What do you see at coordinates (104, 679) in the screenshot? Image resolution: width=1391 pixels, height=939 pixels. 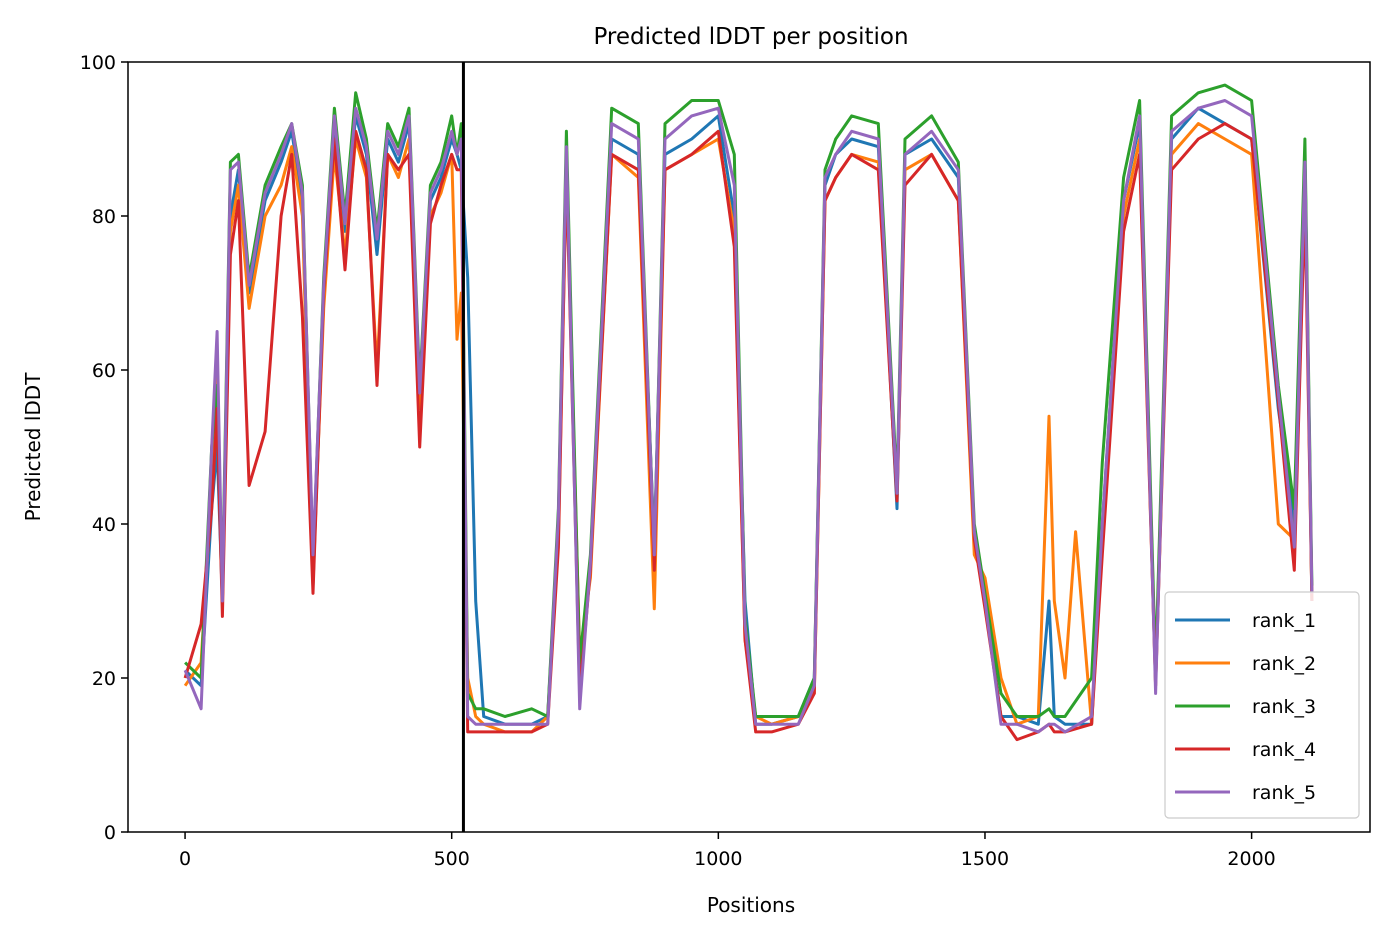 I see `y-tick-label: 20` at bounding box center [104, 679].